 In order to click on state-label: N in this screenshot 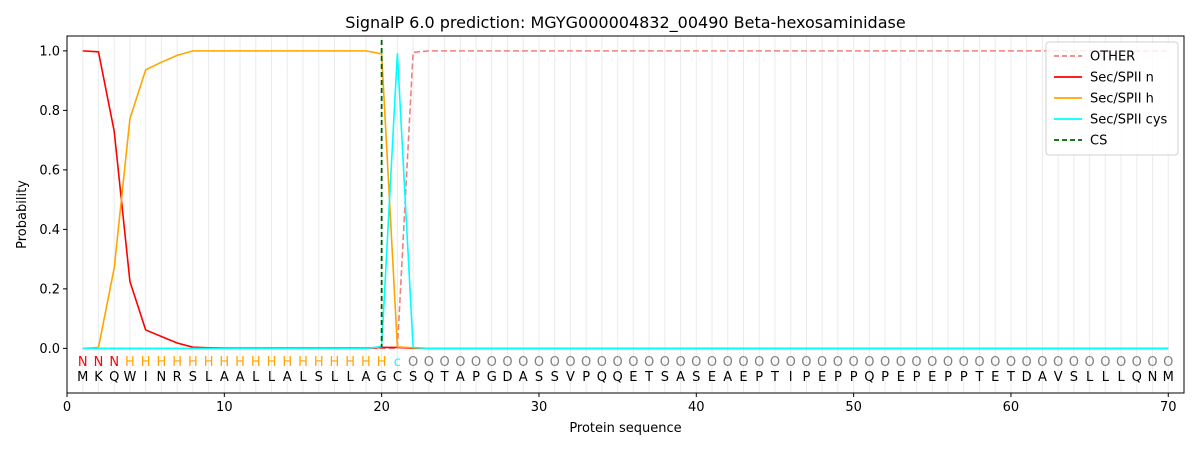, I will do `click(83, 362)`.